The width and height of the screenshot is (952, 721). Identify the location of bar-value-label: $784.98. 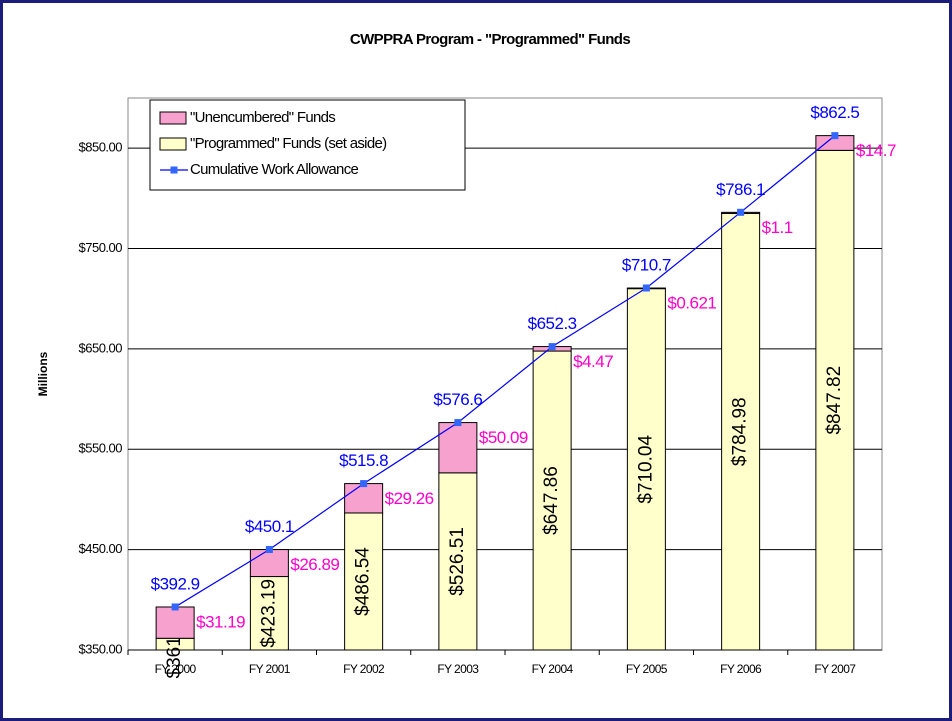
(740, 431).